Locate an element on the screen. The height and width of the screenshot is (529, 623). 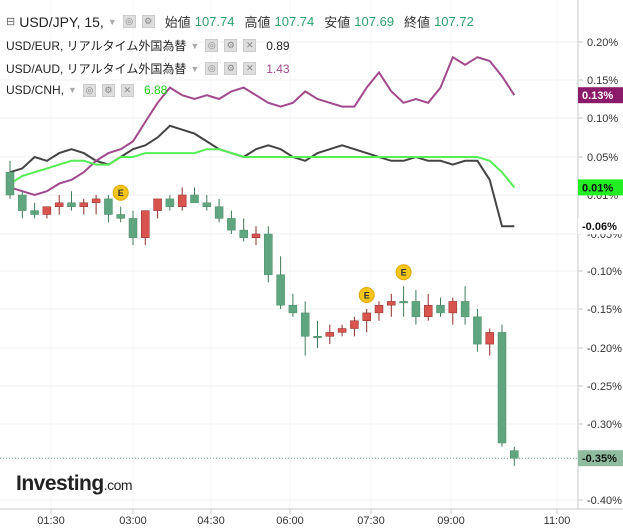
event-marker-circle is located at coordinates (120, 192).